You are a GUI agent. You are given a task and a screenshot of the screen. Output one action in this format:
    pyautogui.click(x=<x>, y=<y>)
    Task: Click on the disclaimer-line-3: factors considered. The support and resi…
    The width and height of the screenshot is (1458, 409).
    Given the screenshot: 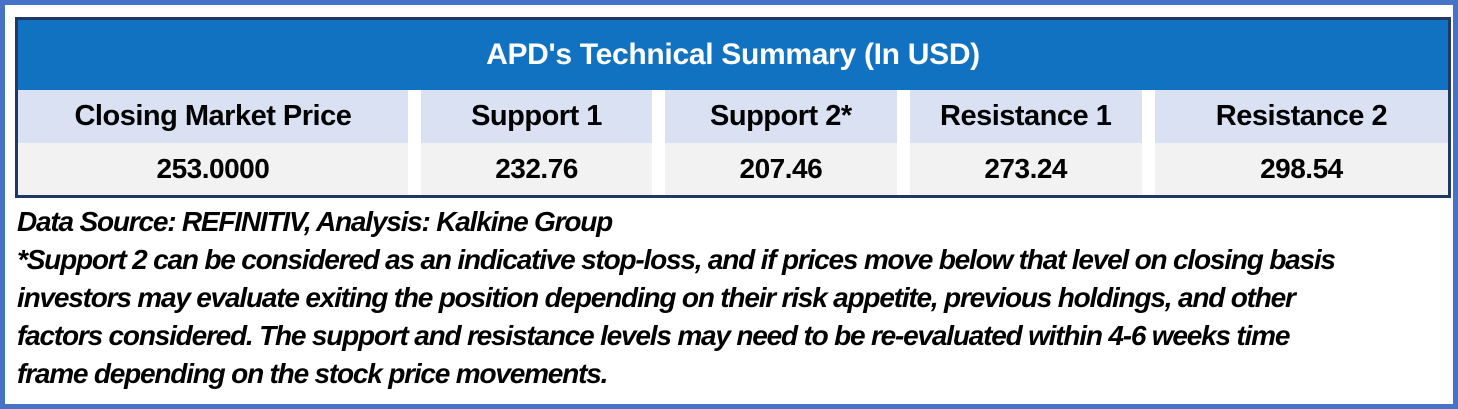 What is the action you would take?
    pyautogui.click(x=653, y=335)
    